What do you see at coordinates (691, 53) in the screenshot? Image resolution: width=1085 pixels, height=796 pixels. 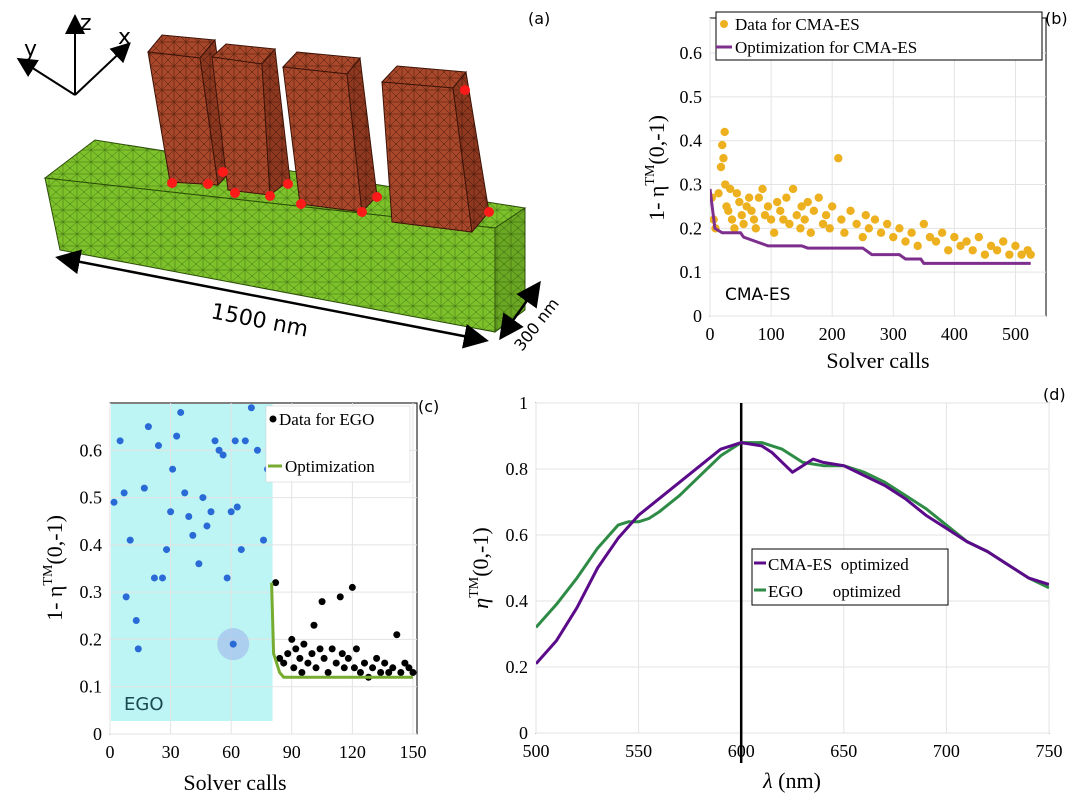 I see `panel-b-ytick-label: 0.6` at bounding box center [691, 53].